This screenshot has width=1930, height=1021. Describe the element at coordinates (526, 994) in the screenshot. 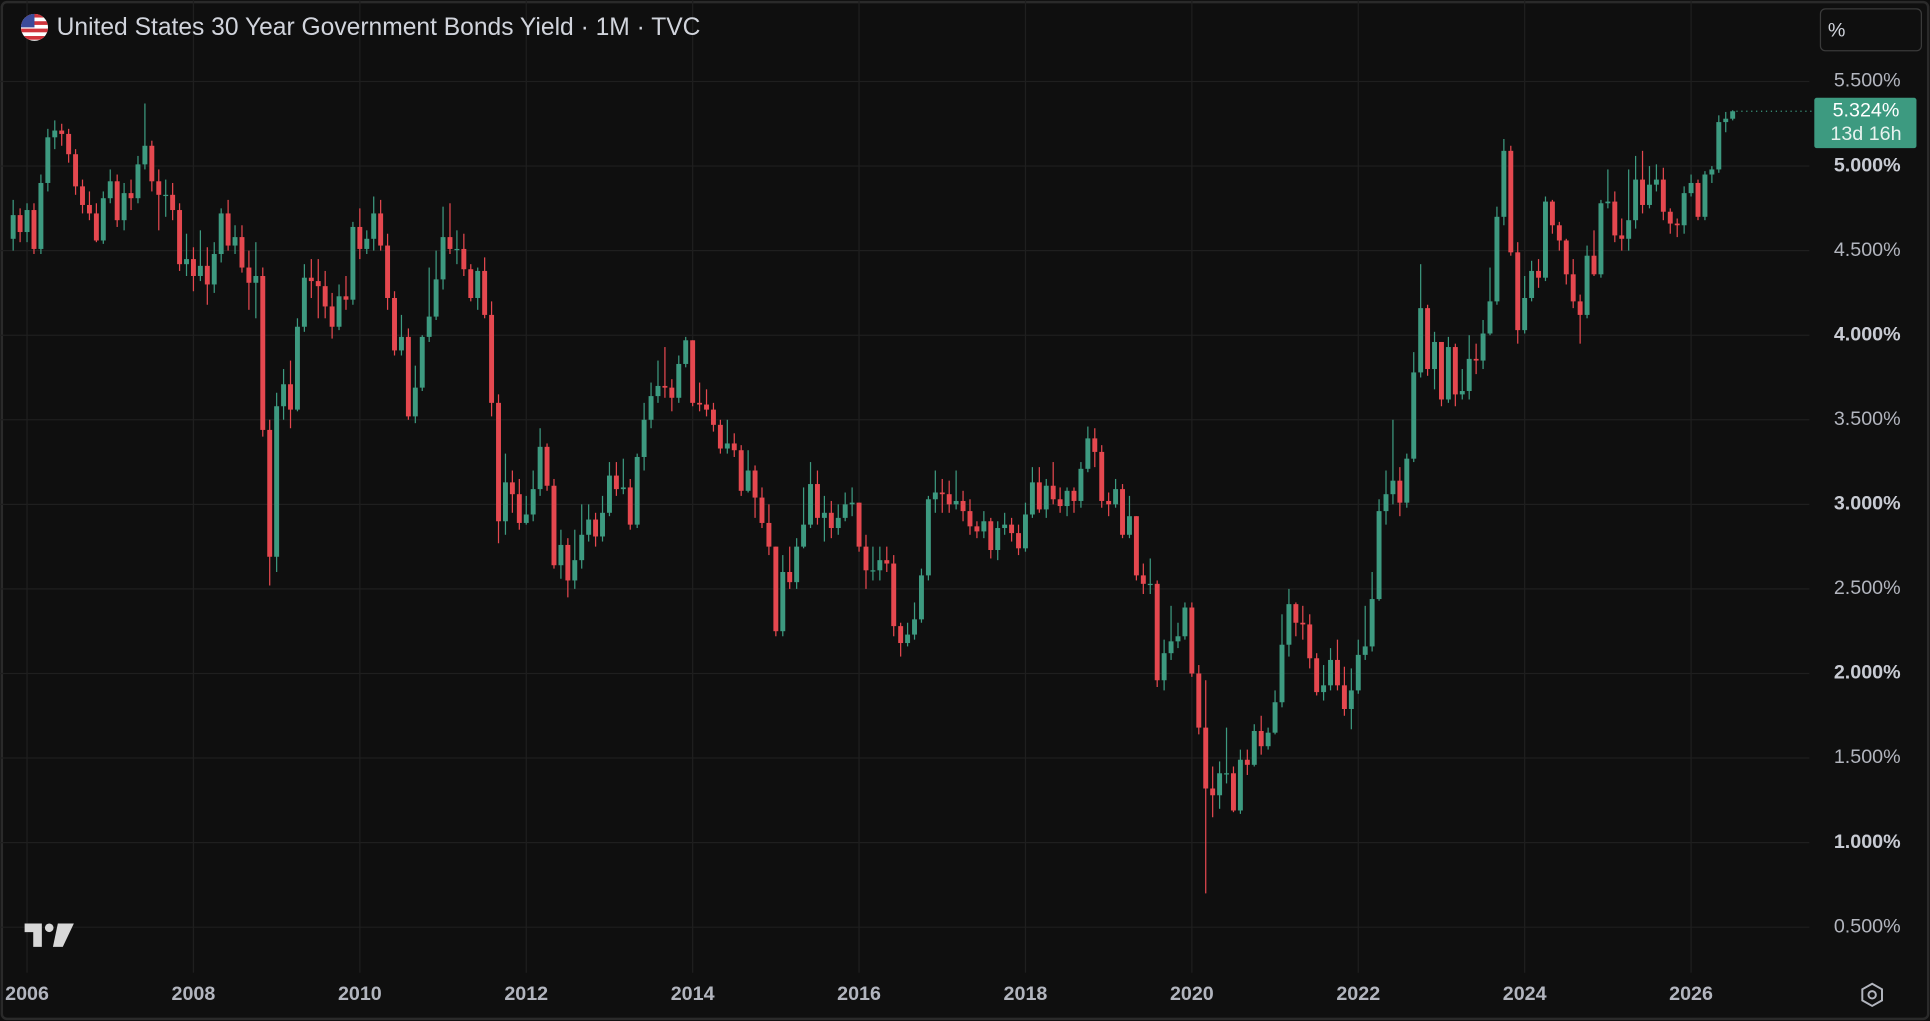

I see `x-tick-label: 2012` at that location.